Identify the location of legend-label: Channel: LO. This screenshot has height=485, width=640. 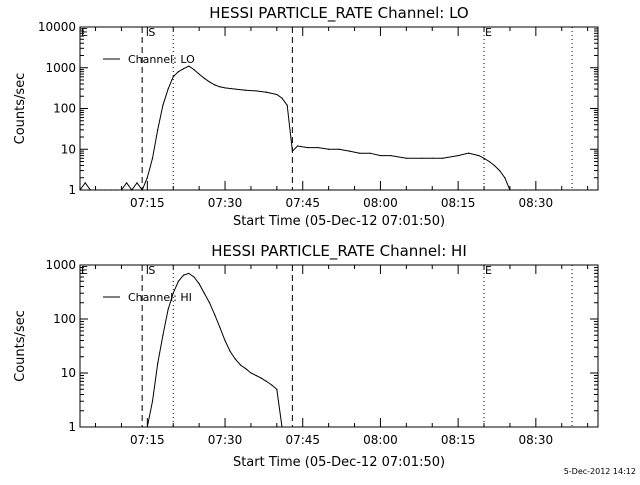
(161, 59).